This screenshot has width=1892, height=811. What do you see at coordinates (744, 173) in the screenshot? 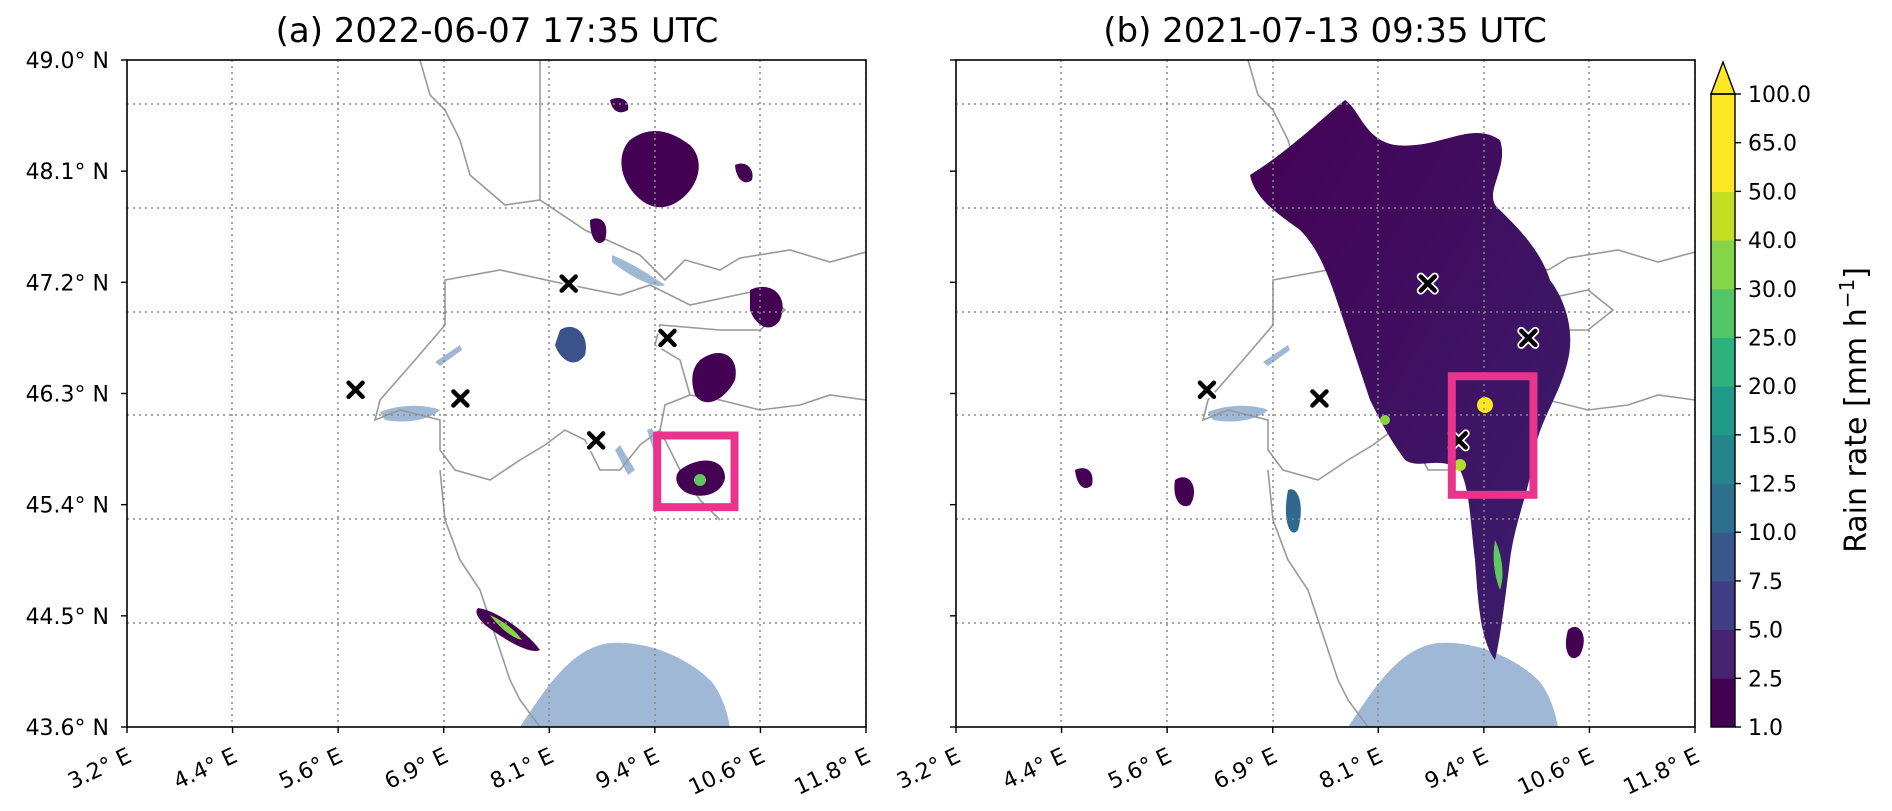
I see `panel-a-rain-cell-ne` at bounding box center [744, 173].